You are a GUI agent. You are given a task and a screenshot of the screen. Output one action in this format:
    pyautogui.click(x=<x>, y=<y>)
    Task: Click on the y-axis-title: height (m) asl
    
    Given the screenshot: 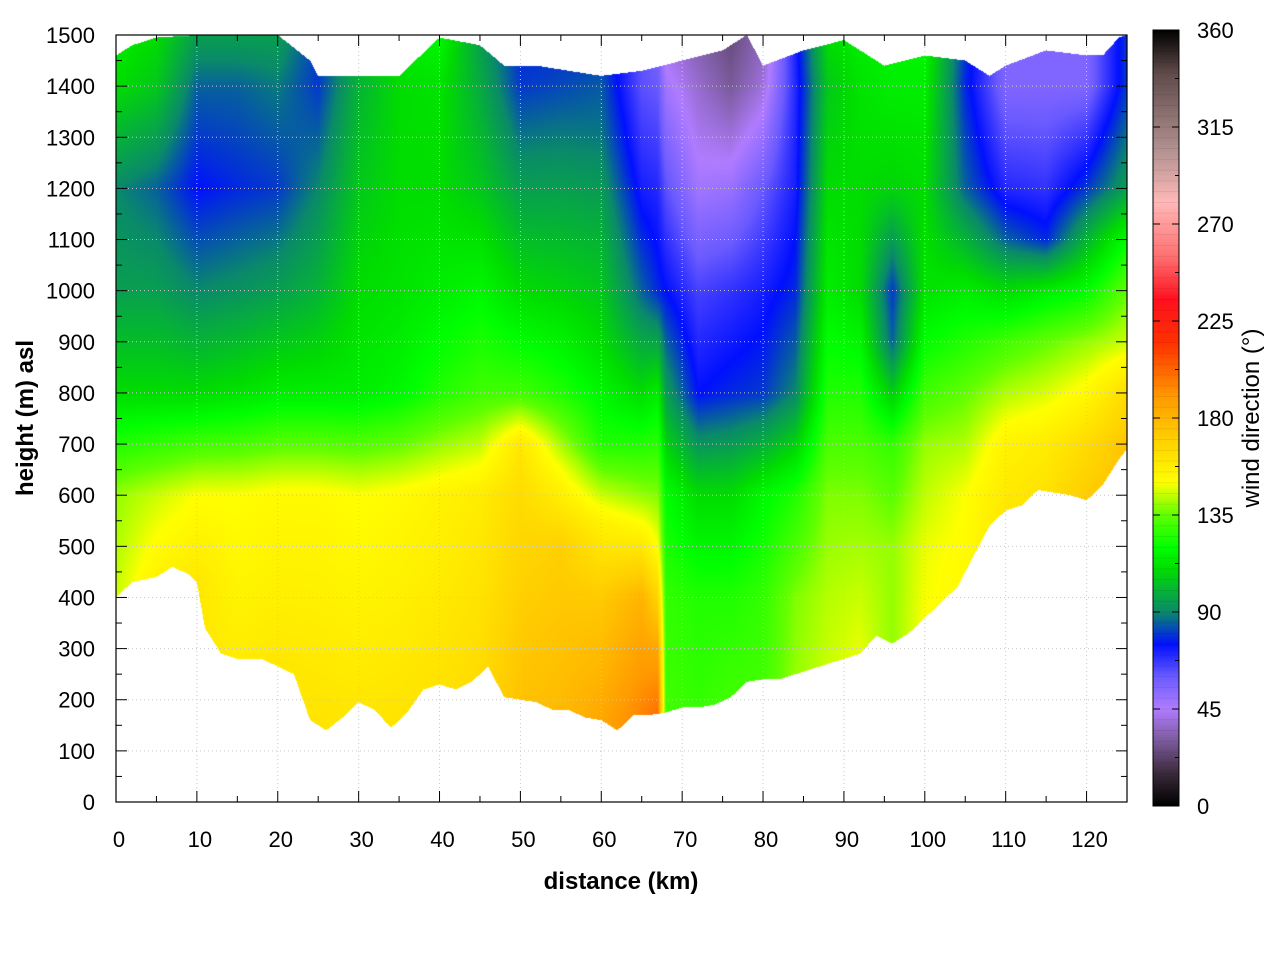 What is the action you would take?
    pyautogui.click(x=25, y=418)
    